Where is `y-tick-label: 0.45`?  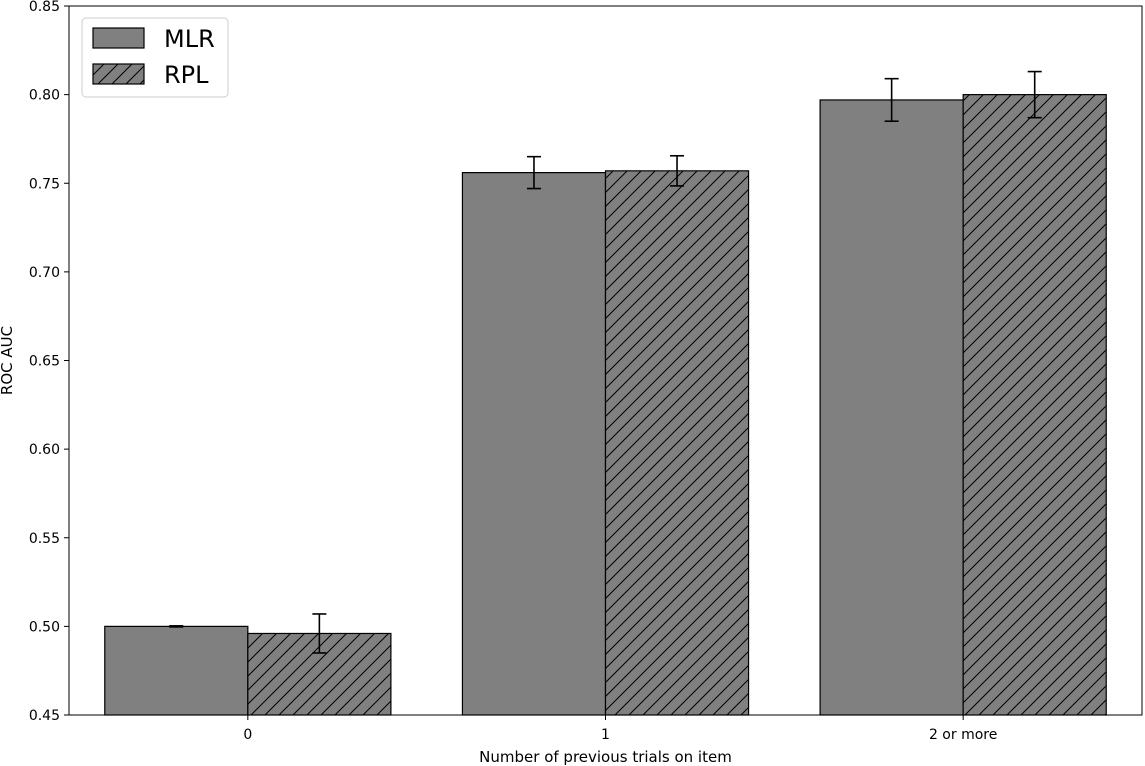 y-tick-label: 0.45 is located at coordinates (44, 716).